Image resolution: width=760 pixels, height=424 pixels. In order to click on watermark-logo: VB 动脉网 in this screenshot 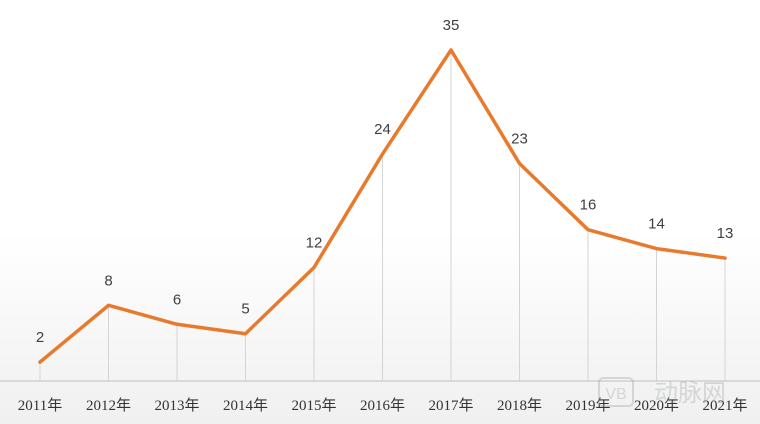, I will do `click(662, 392)`.